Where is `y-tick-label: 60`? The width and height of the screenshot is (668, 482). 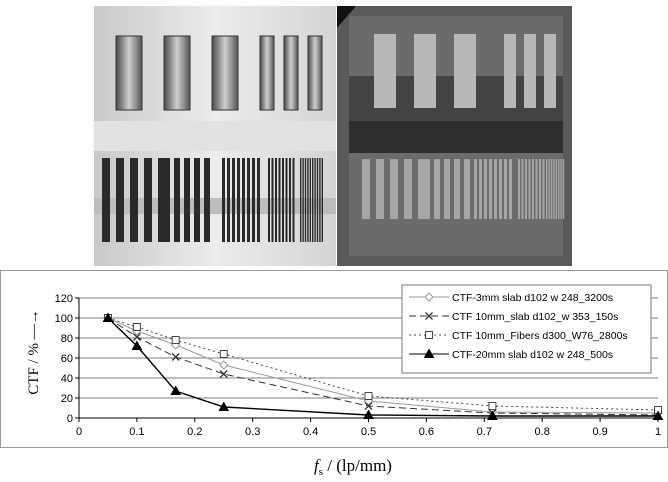
y-tick-label: 60 is located at coordinates (67, 359).